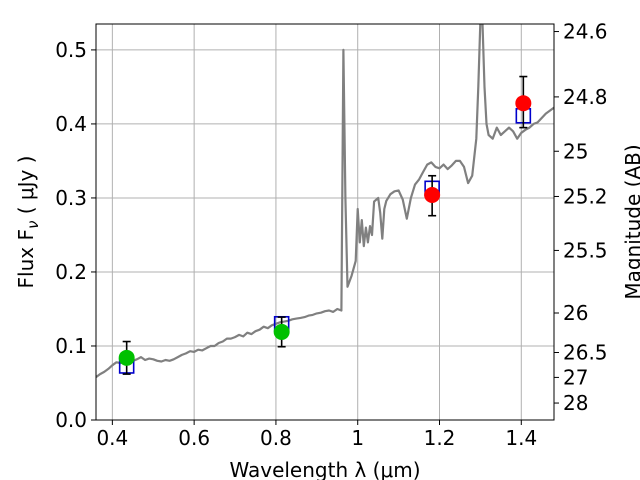 The width and height of the screenshot is (640, 480). Describe the element at coordinates (71, 346) in the screenshot. I see `y-tick-label: 0.1` at that location.